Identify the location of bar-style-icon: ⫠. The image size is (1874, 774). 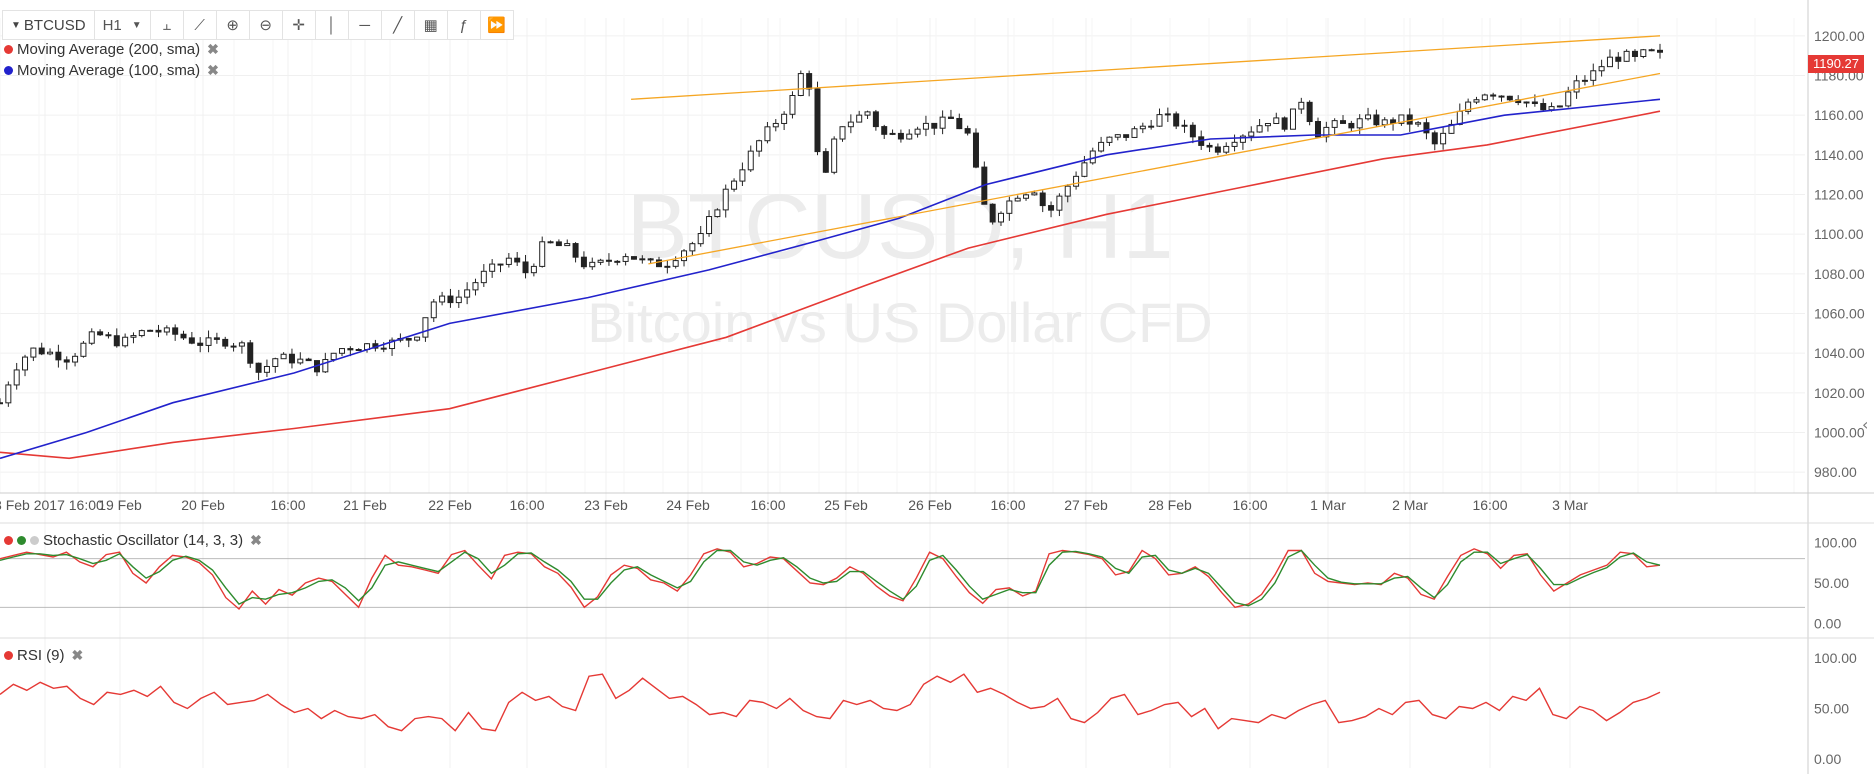
(167, 25).